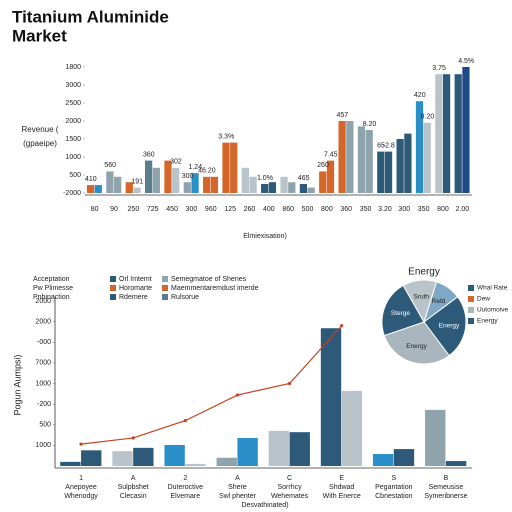  I want to click on y-tick-label: 3000, so click(73, 85).